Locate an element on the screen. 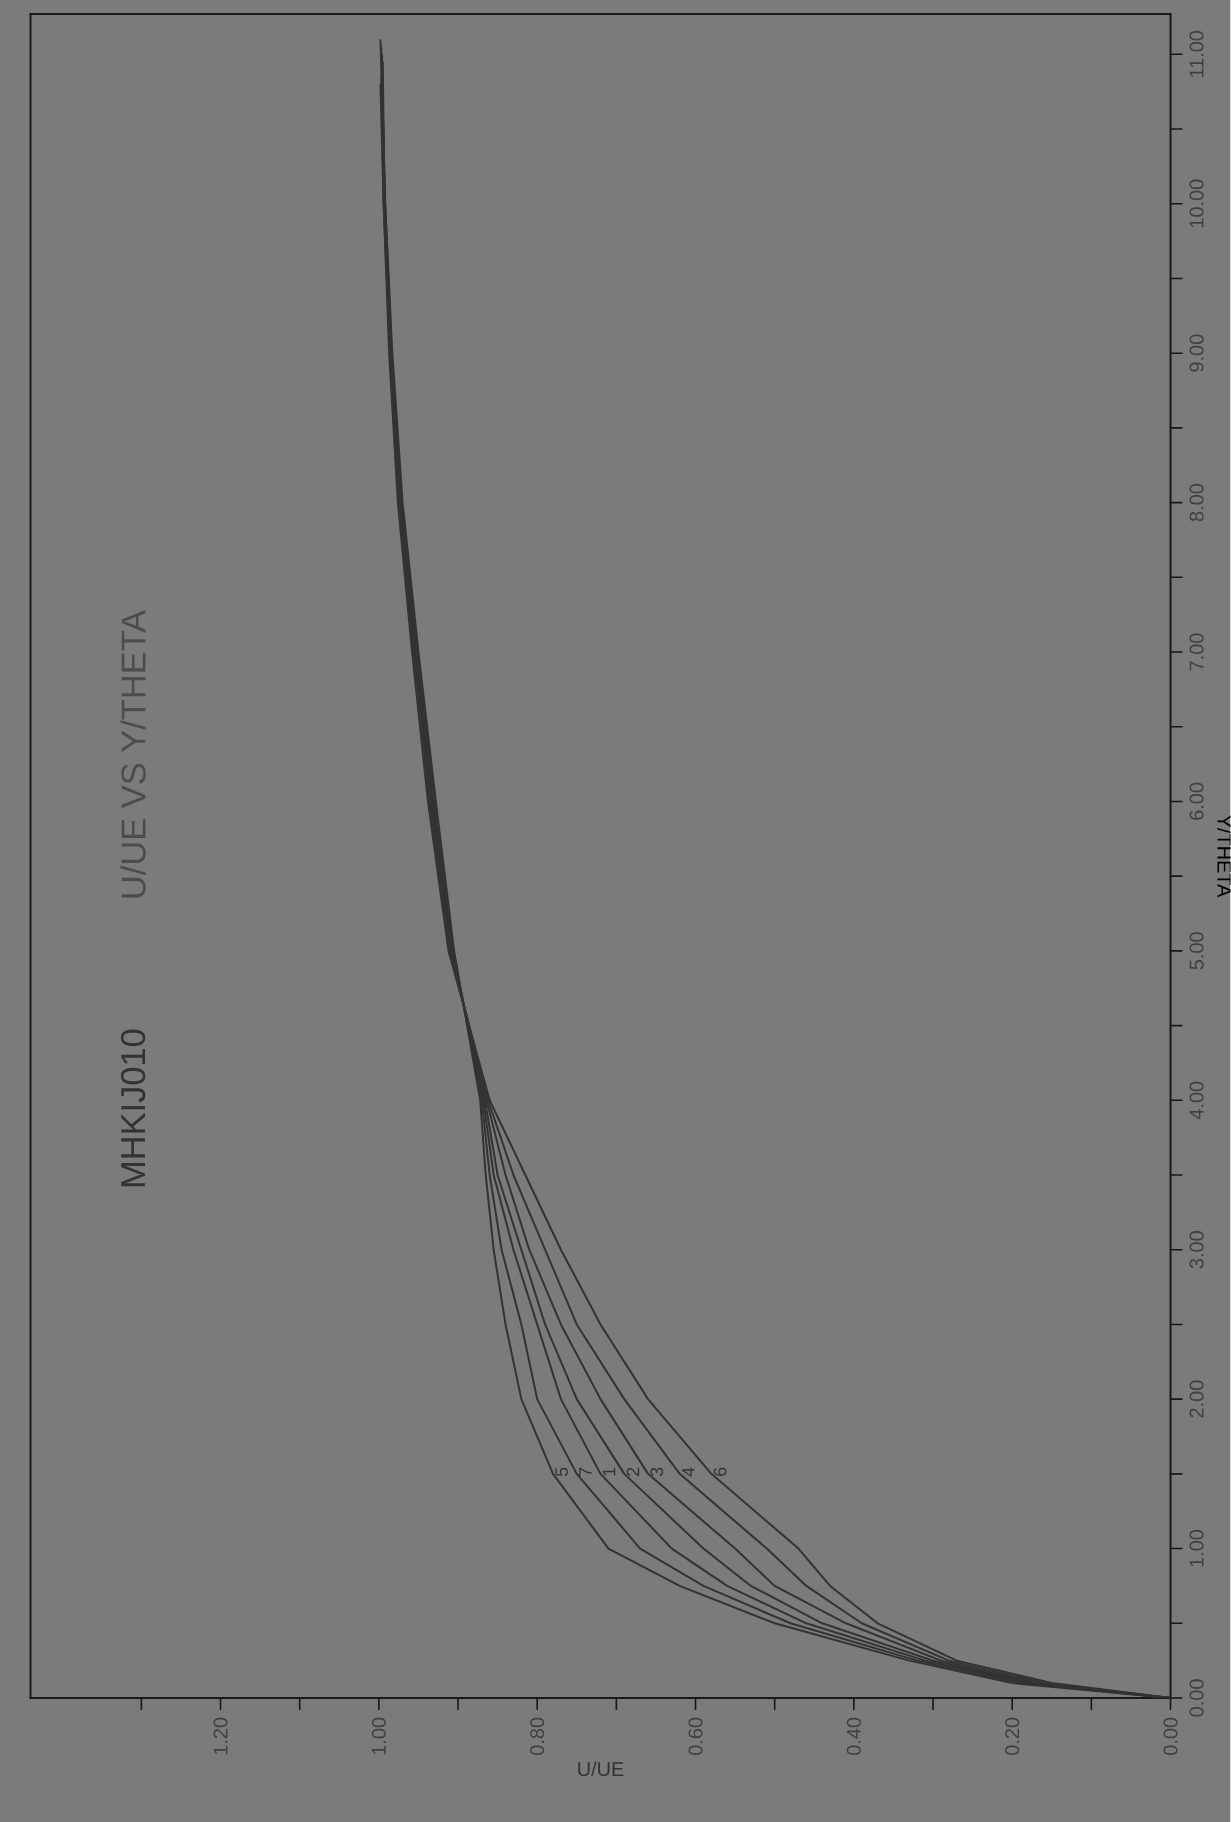 The image size is (1231, 1822). text: 4 is located at coordinates (688, 1472).